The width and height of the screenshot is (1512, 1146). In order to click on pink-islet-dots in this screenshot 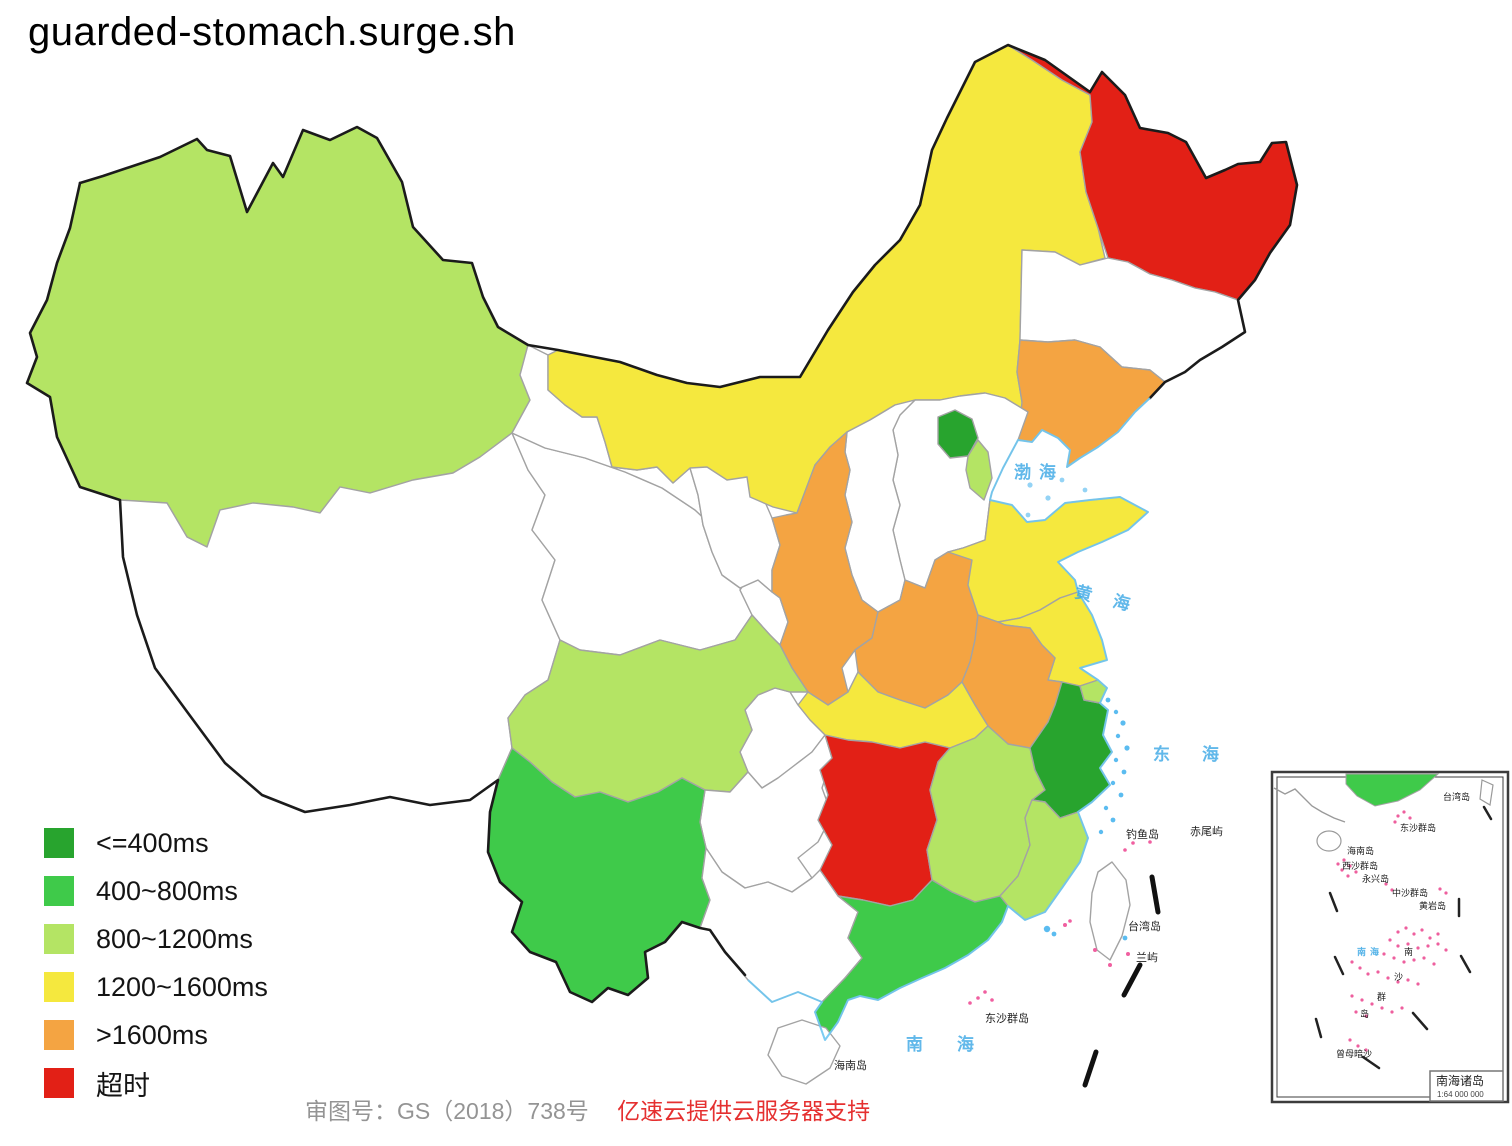, I will do `click(1060, 922)`.